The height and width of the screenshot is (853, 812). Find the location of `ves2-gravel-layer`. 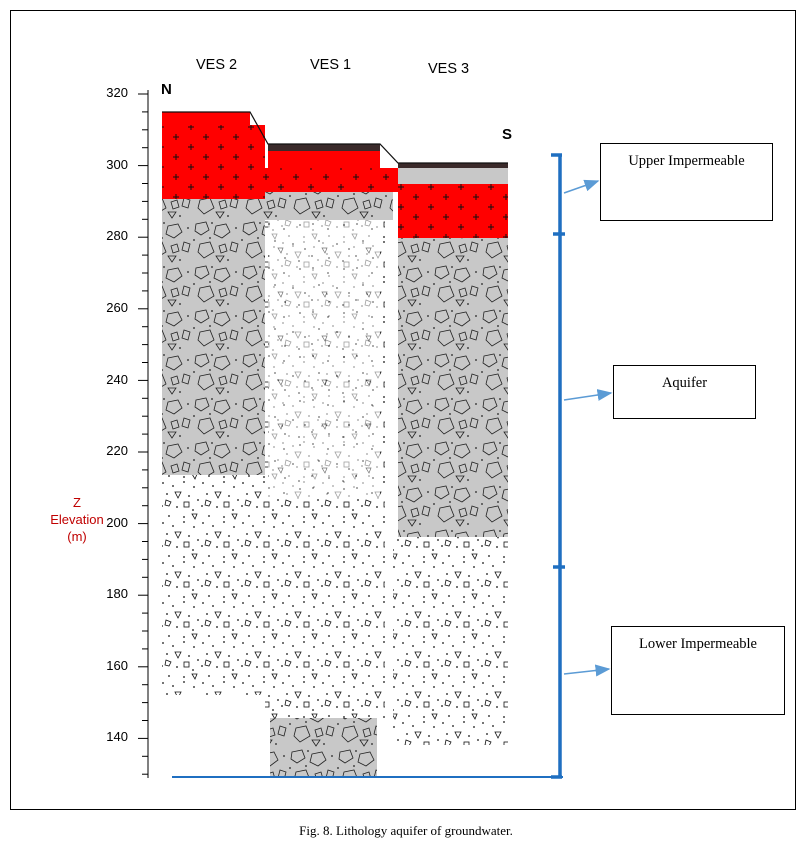

ves2-gravel-layer is located at coordinates (213, 336).